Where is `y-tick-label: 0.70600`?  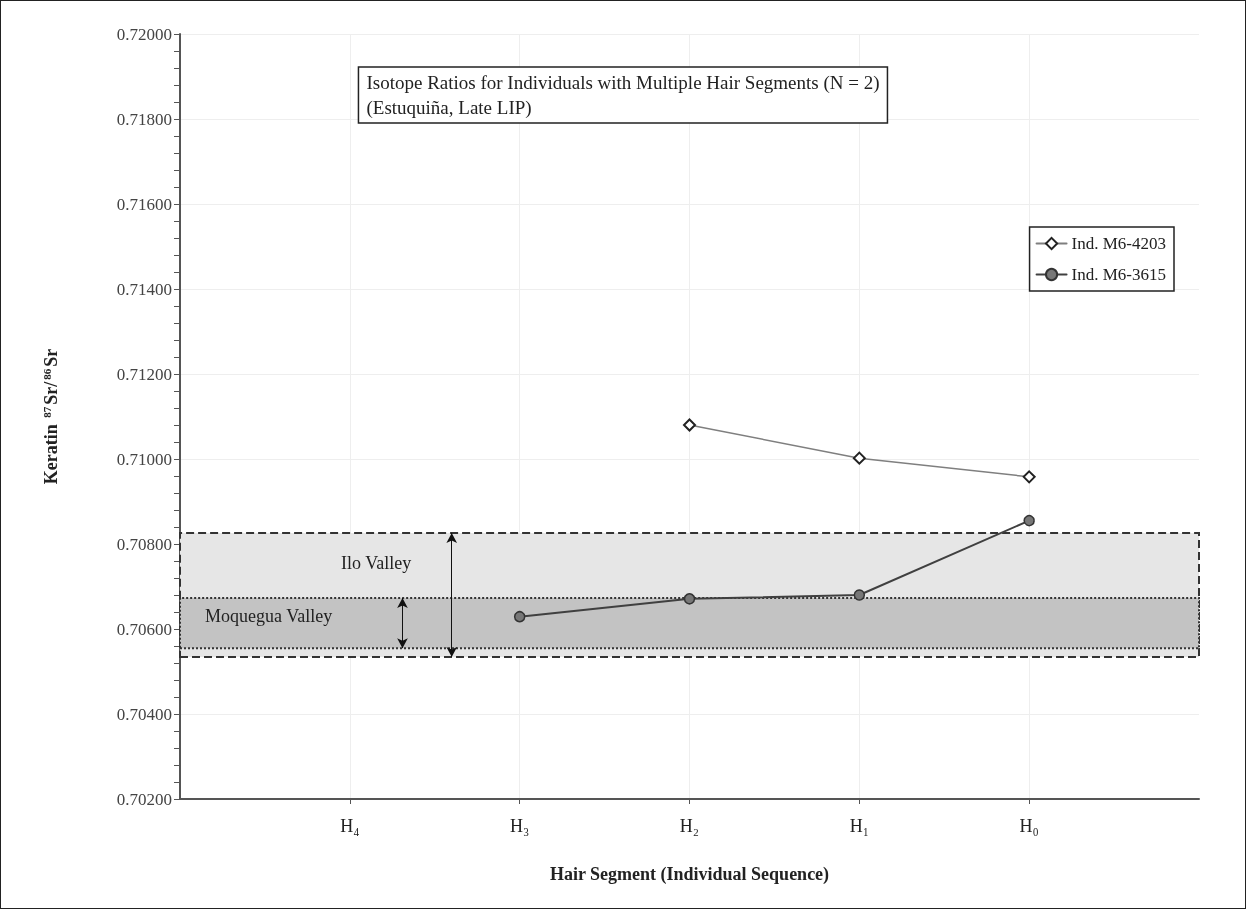
y-tick-label: 0.70600 is located at coordinates (144, 629).